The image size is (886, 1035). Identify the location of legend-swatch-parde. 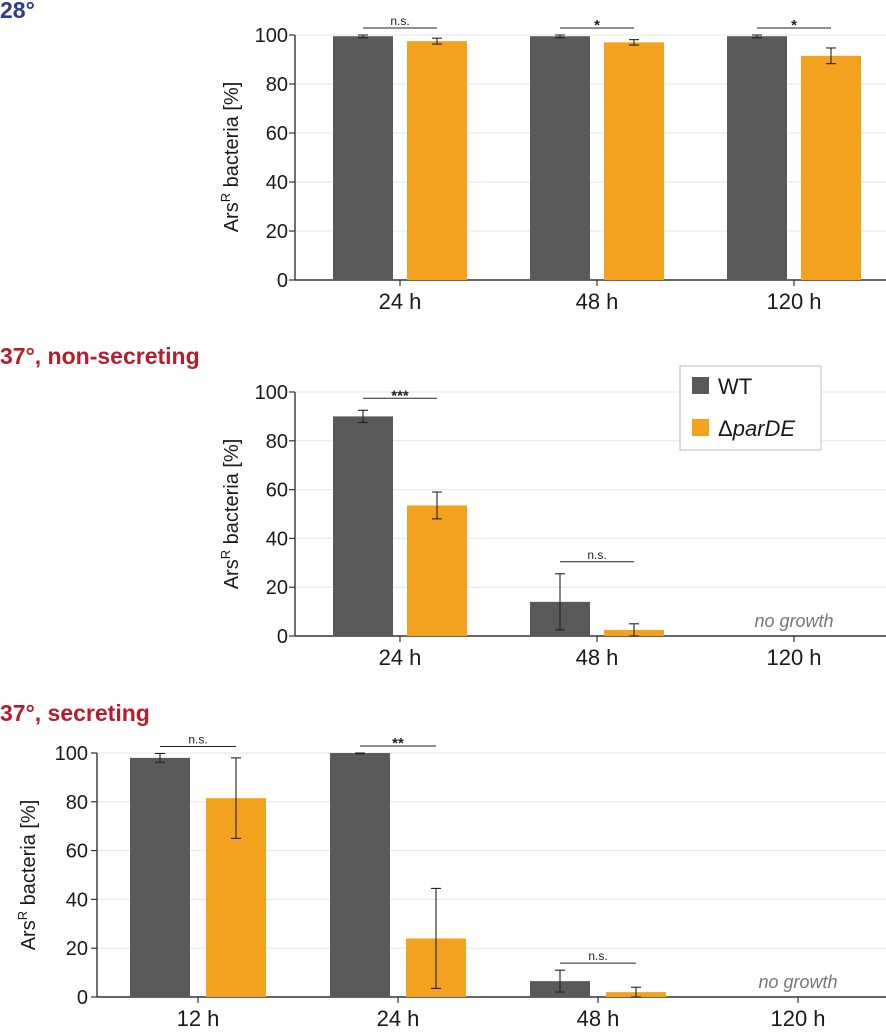
(700, 427).